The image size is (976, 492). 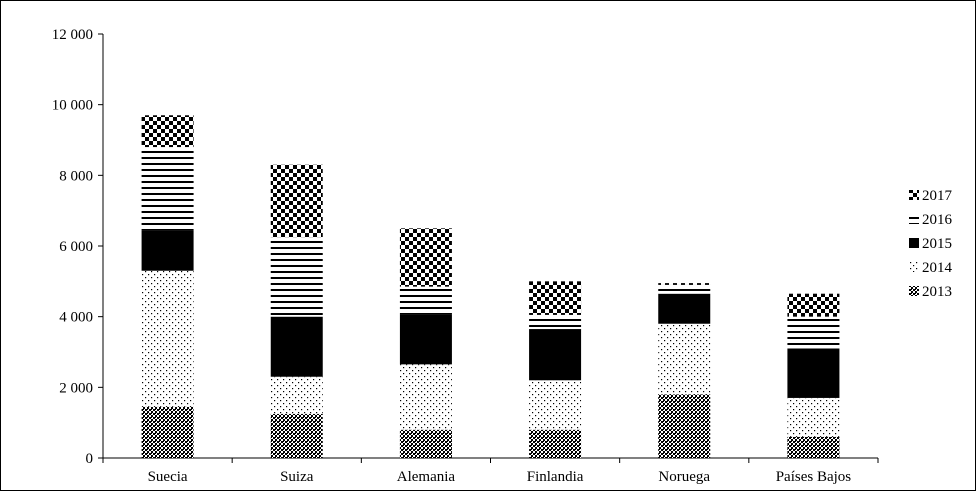 What do you see at coordinates (914, 195) in the screenshot?
I see `legend-swatch-2017` at bounding box center [914, 195].